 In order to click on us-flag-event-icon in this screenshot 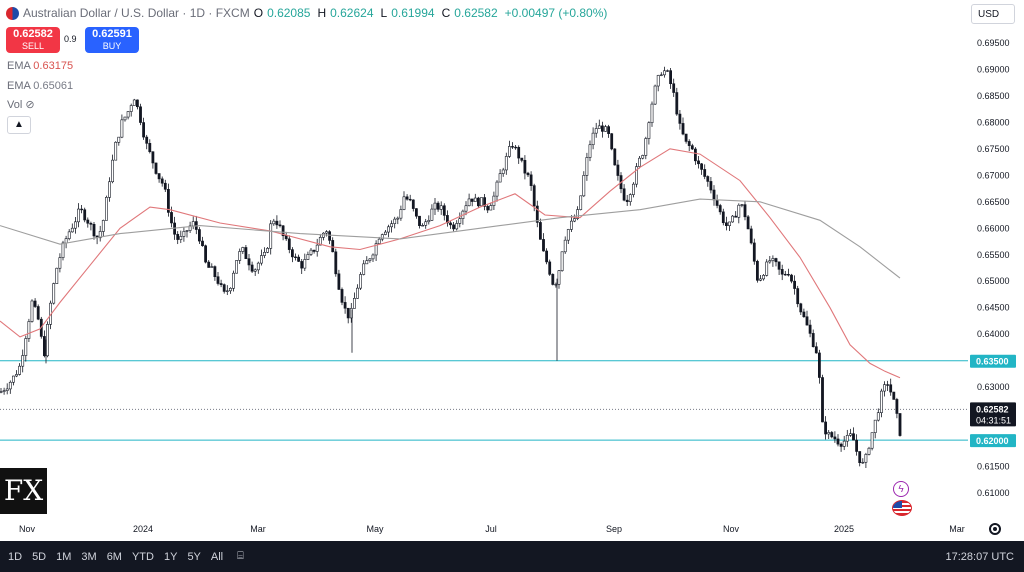, I will do `click(902, 508)`.